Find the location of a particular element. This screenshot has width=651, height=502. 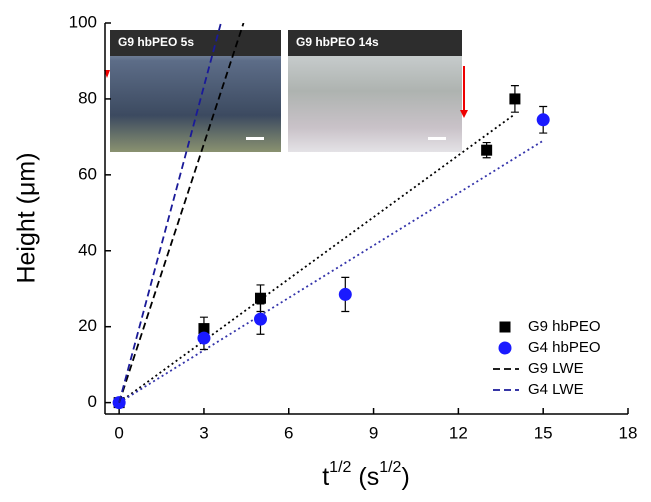

inset-photo is located at coordinates (286, 91).